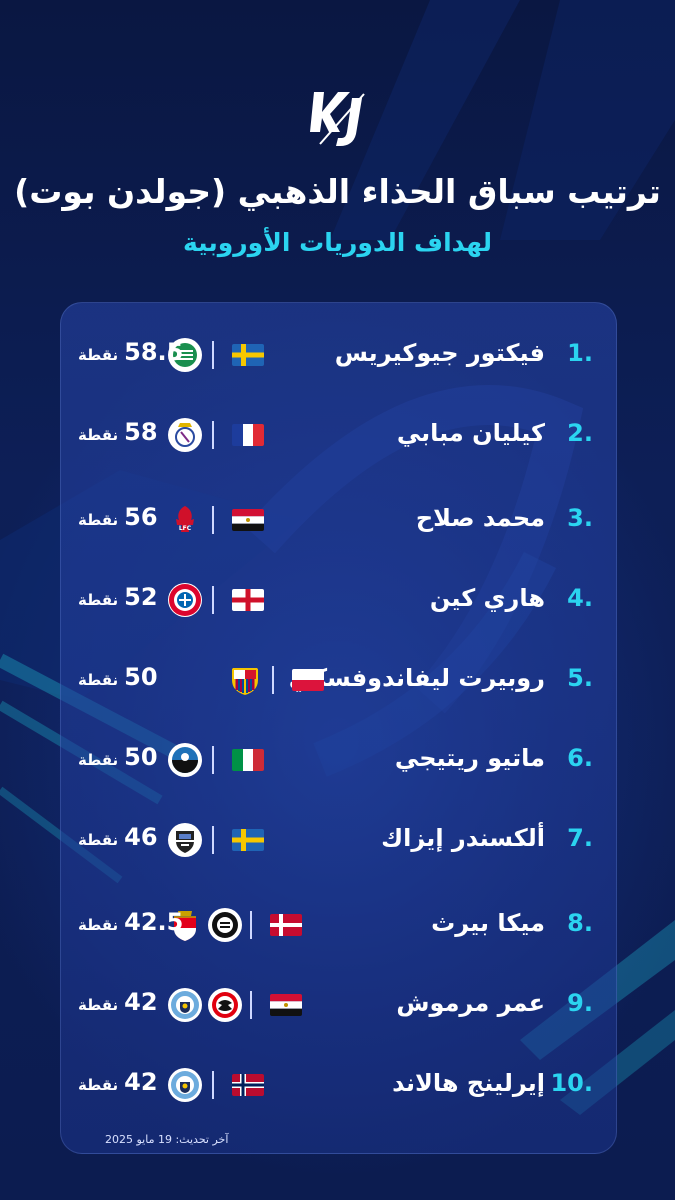 The image size is (675, 1200). I want to click on player-name: ألكسندر إيزاك, so click(463, 838).